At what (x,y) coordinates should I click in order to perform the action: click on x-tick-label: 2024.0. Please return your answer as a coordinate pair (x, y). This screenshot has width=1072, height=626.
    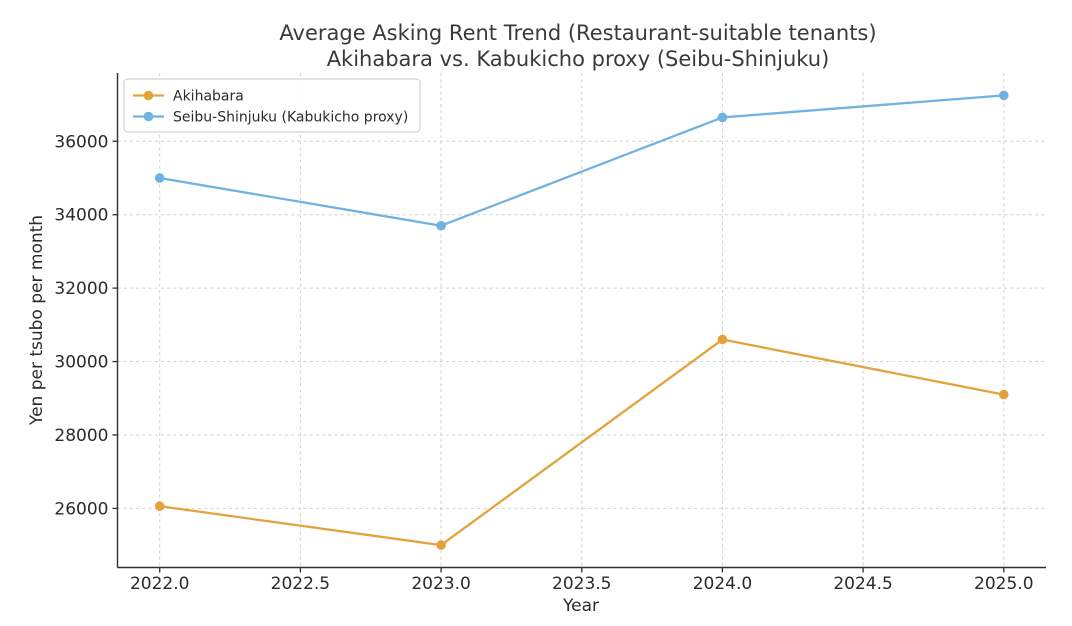
    Looking at the image, I should click on (722, 584).